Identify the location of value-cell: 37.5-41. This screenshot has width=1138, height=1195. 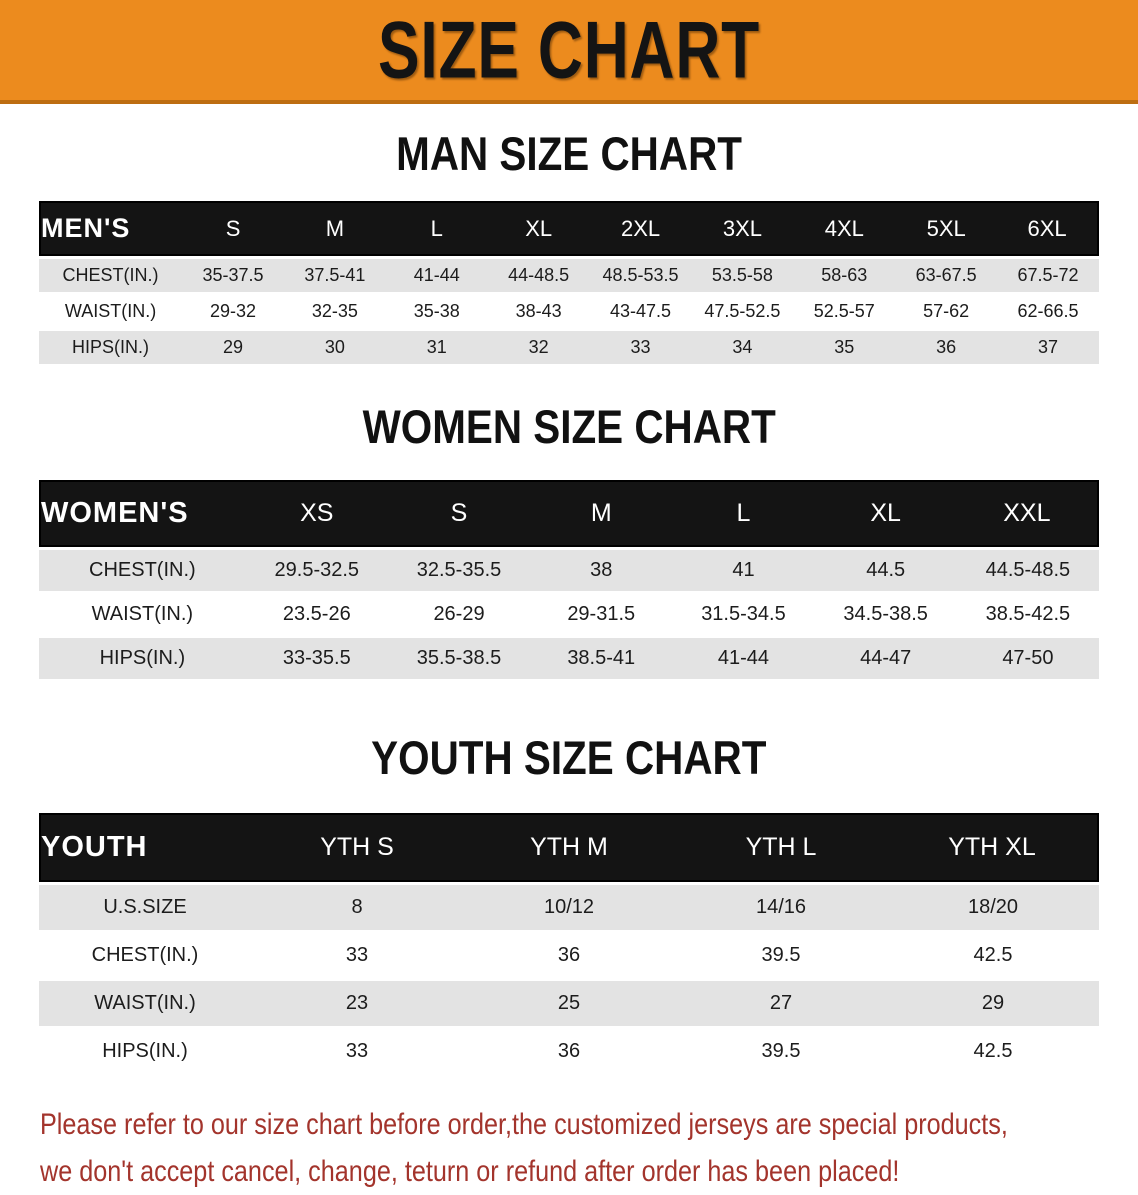
(334, 275).